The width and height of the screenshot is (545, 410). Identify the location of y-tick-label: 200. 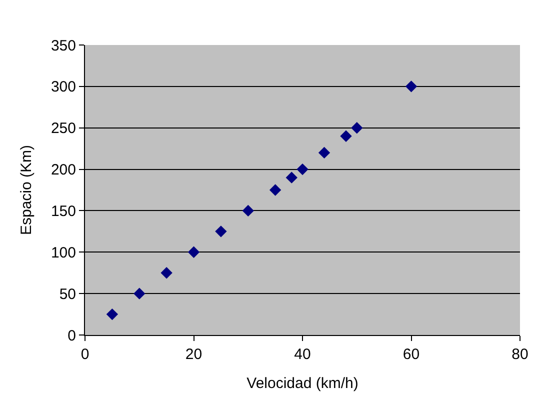
(63, 170).